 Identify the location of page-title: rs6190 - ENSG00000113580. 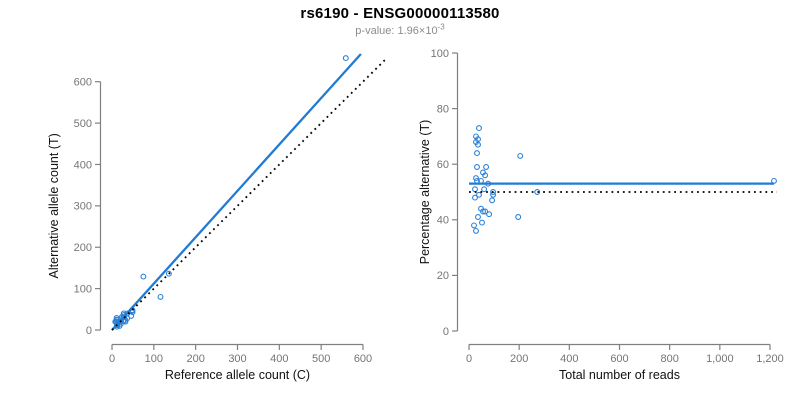
(400, 13).